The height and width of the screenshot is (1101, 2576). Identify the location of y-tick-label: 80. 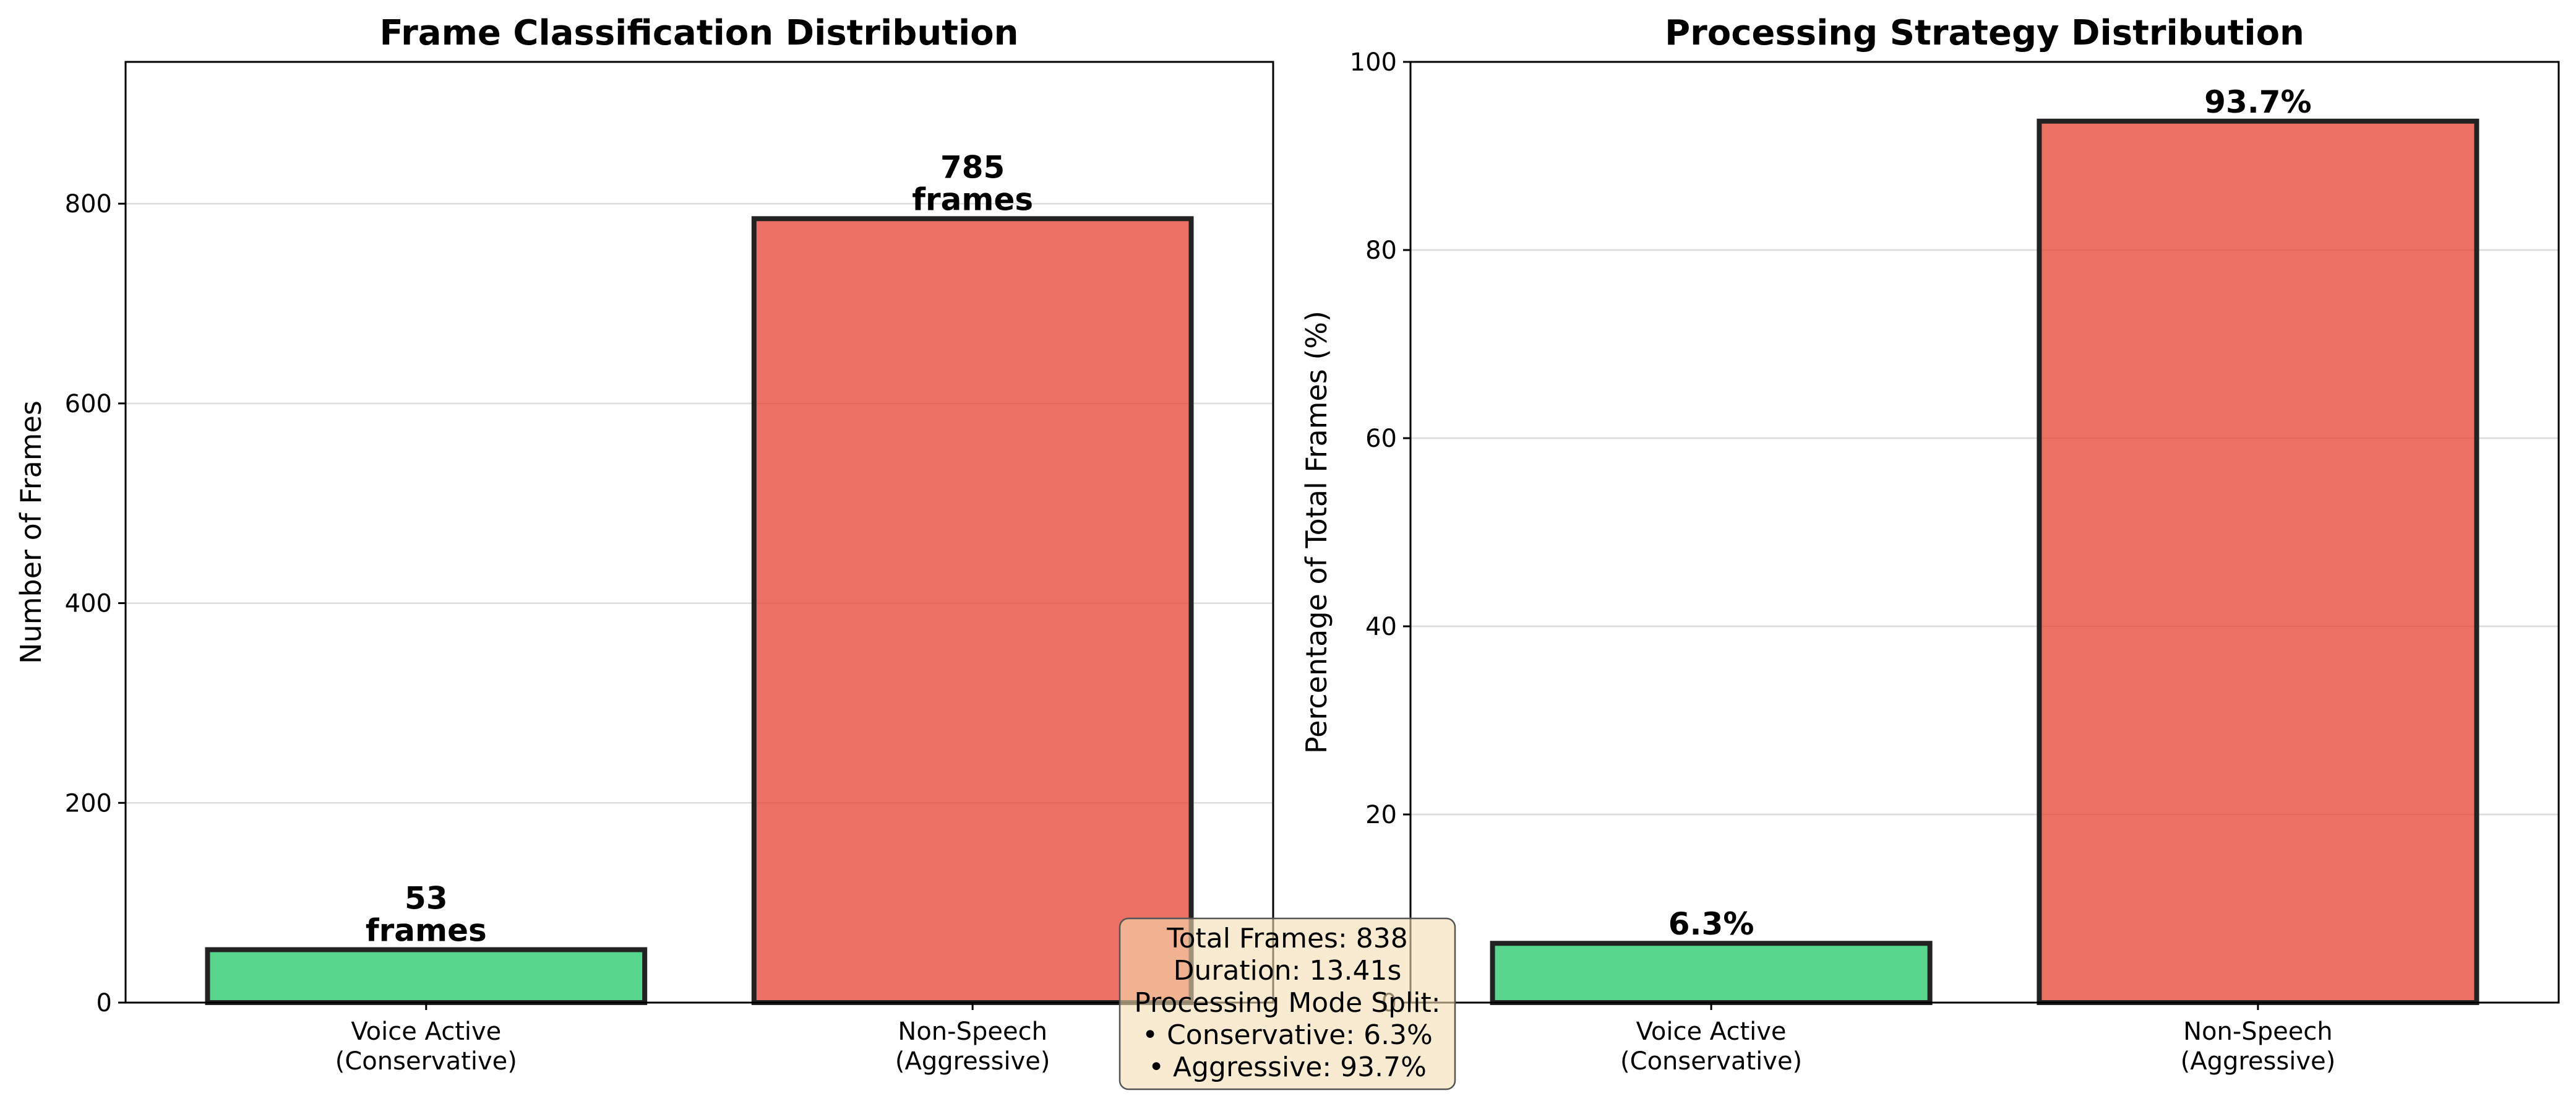
(1381, 250).